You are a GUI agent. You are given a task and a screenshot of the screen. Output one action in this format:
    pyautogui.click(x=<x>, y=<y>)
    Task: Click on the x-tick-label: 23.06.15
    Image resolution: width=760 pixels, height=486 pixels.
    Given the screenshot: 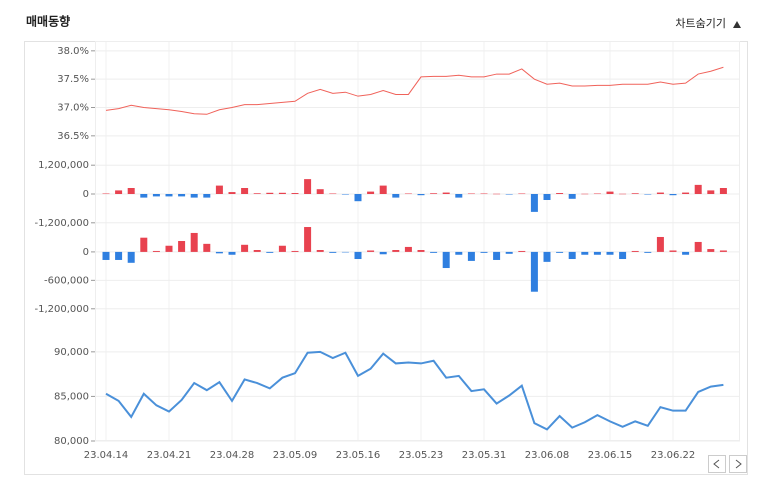 What is the action you would take?
    pyautogui.click(x=610, y=455)
    